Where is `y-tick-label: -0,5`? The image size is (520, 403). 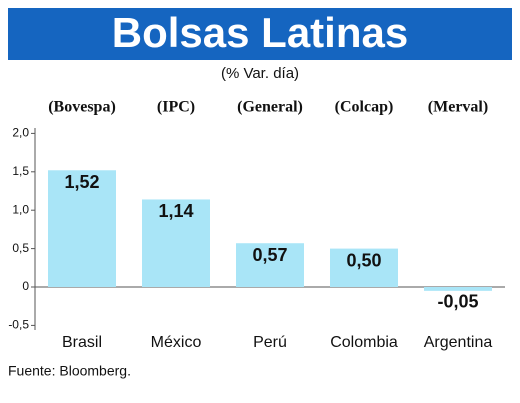
y-tick-label: -0,5 is located at coordinates (18, 325).